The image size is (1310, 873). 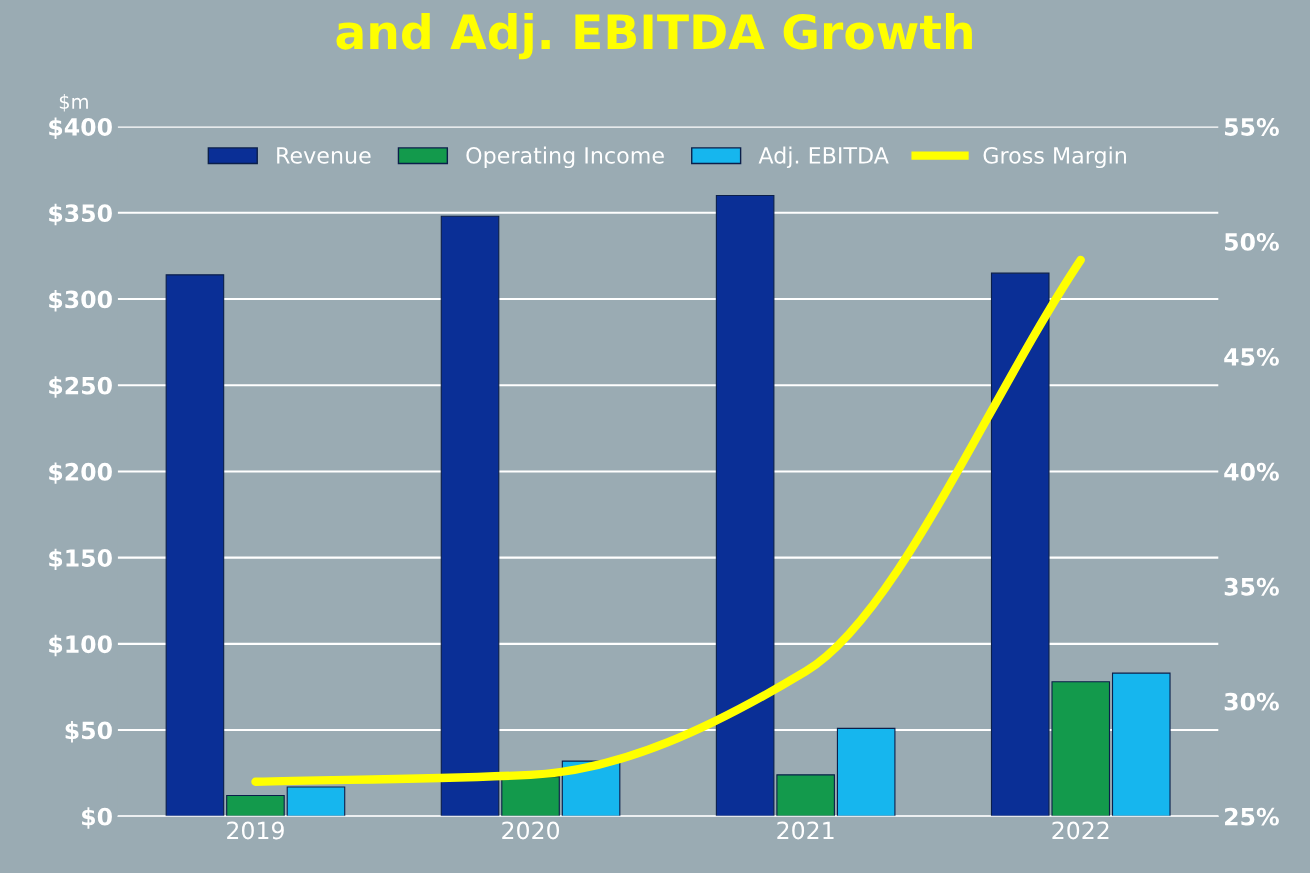 I want to click on y-tick-label: $100, so click(x=80, y=645).